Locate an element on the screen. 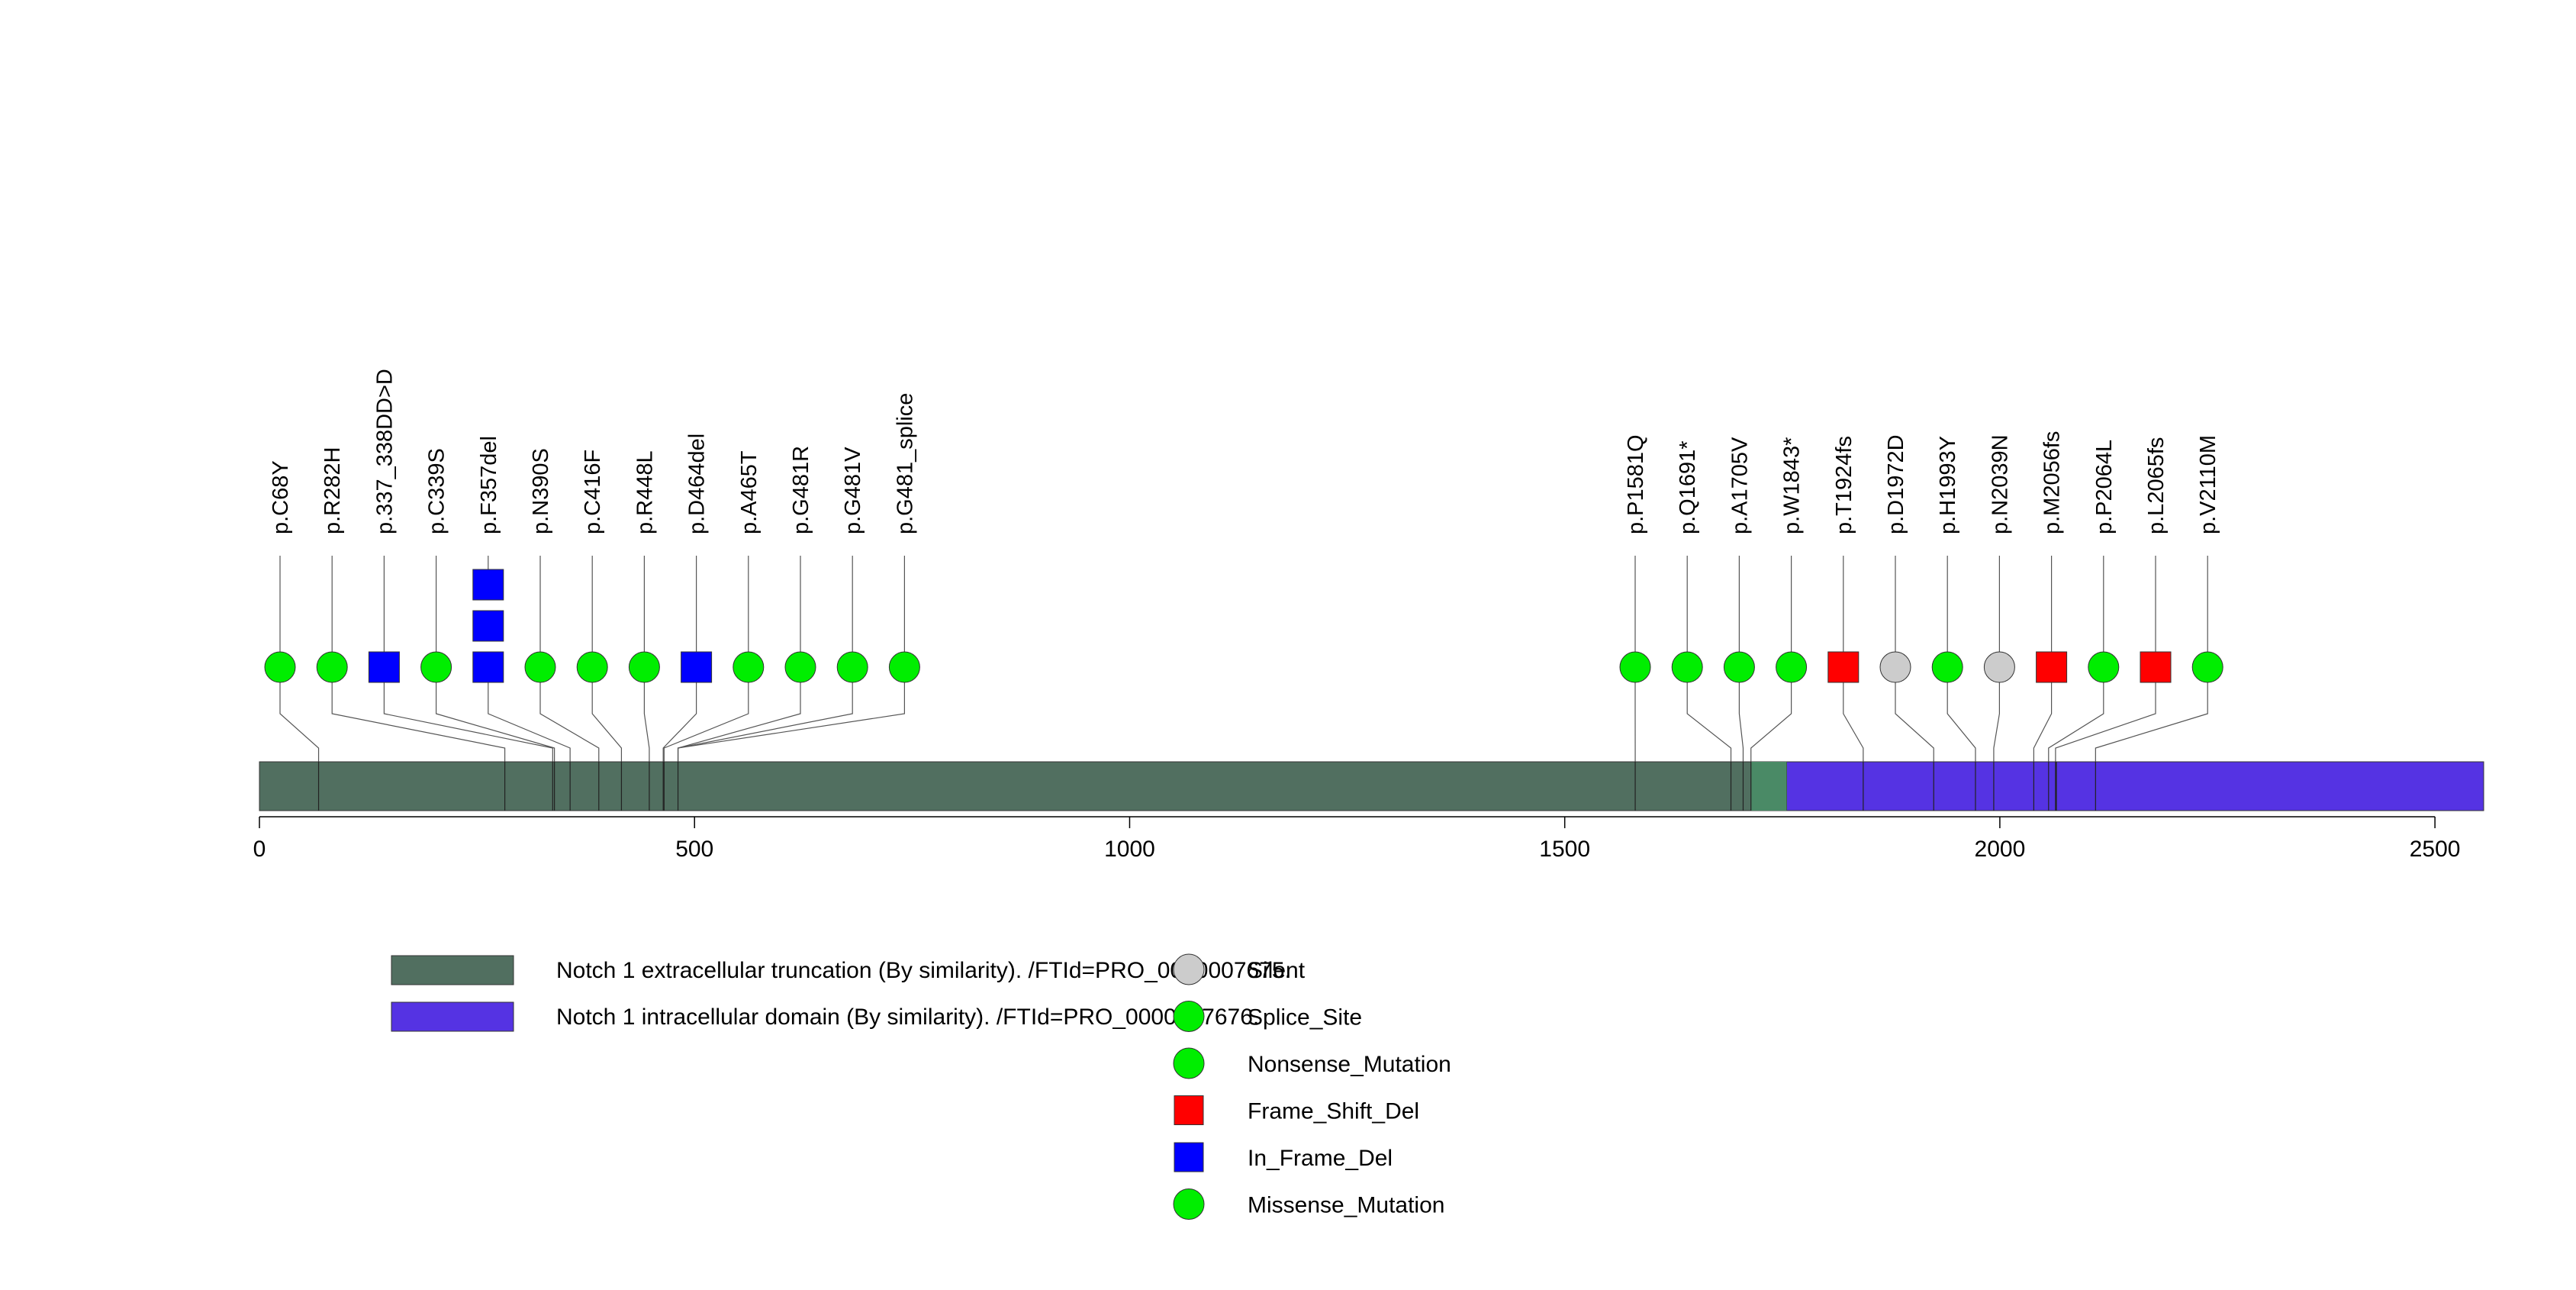 The image size is (2576, 1290). mutation-label: p.G481V is located at coordinates (853, 491).